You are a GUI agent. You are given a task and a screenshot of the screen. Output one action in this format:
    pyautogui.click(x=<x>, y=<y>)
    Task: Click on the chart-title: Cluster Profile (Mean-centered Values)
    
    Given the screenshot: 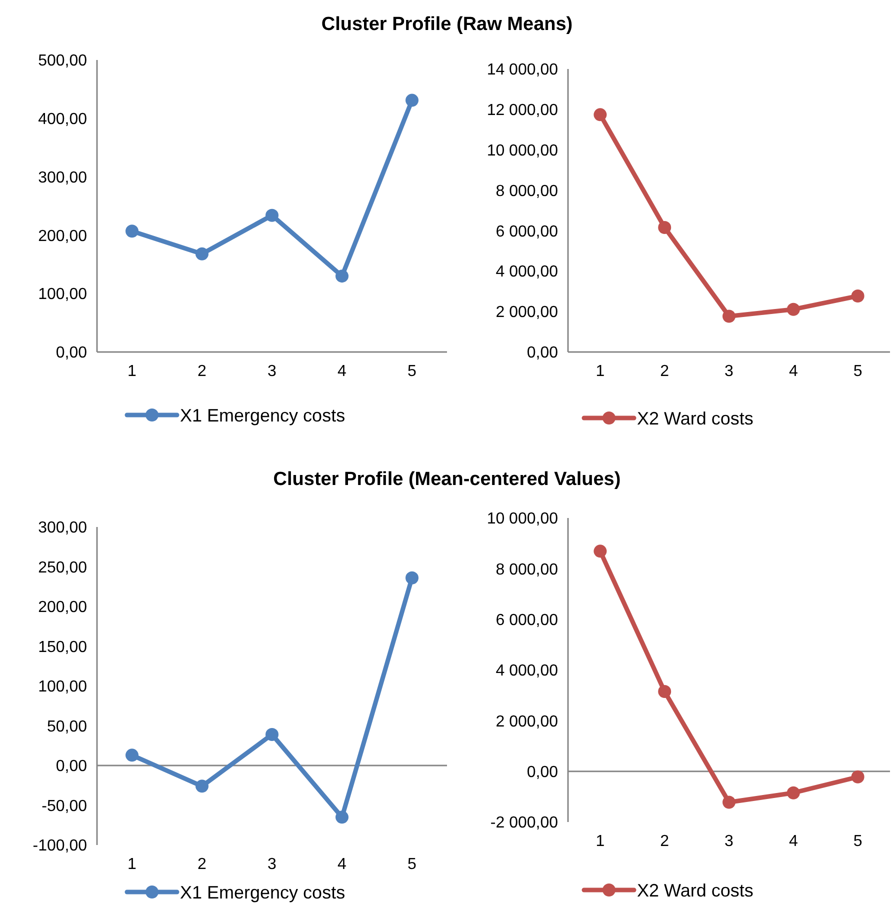 What is the action you would take?
    pyautogui.click(x=447, y=479)
    